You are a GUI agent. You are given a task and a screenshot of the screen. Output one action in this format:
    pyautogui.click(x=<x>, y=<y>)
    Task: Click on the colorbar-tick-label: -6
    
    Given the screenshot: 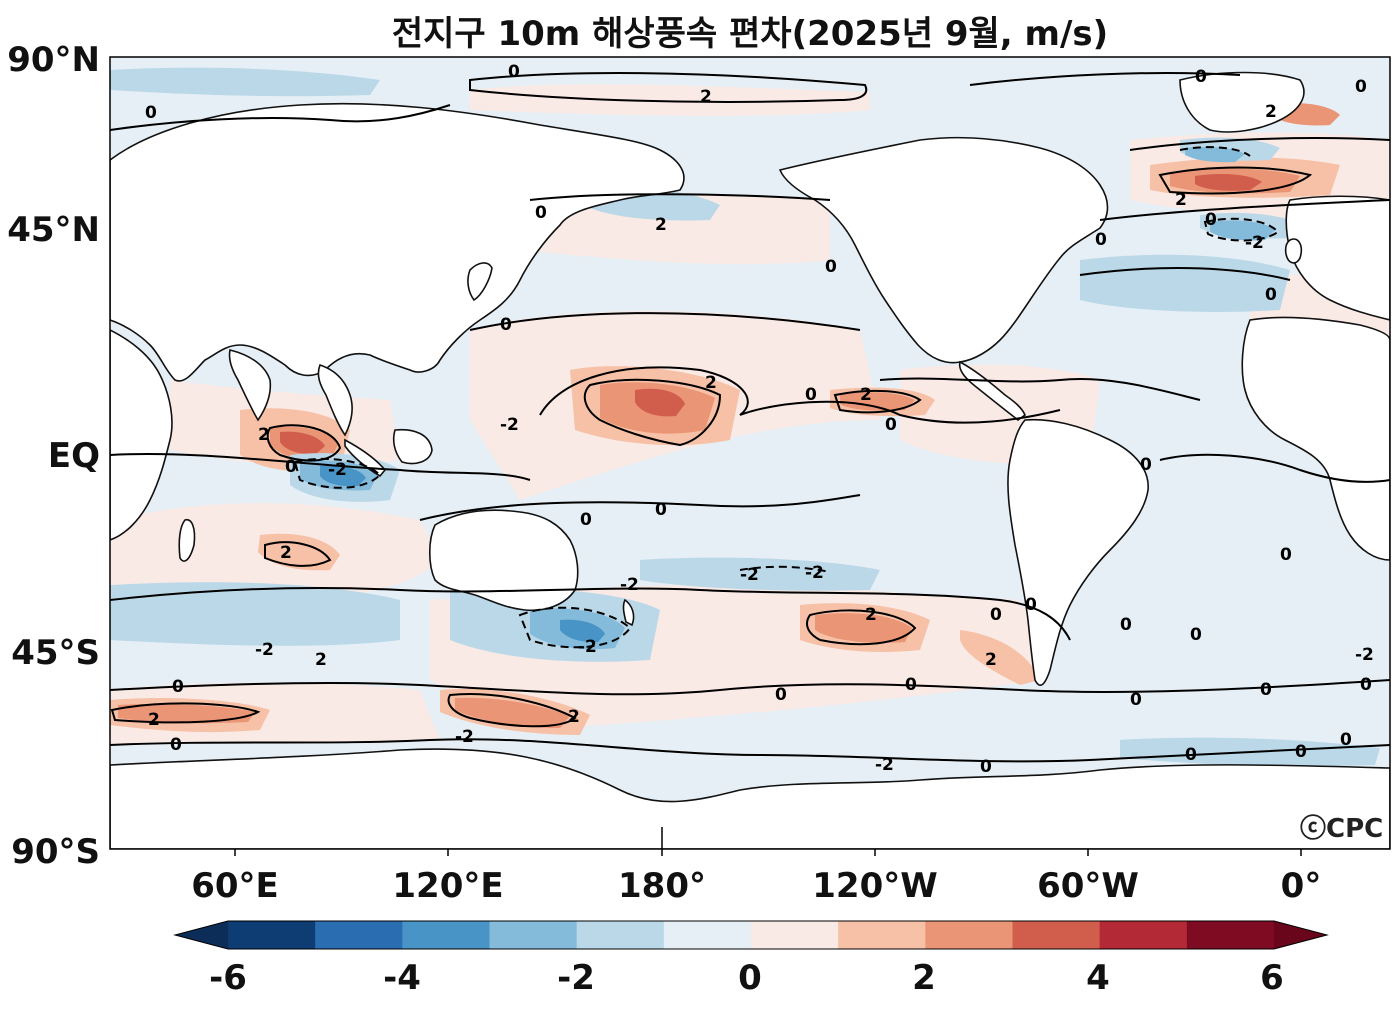 What is the action you would take?
    pyautogui.click(x=228, y=978)
    